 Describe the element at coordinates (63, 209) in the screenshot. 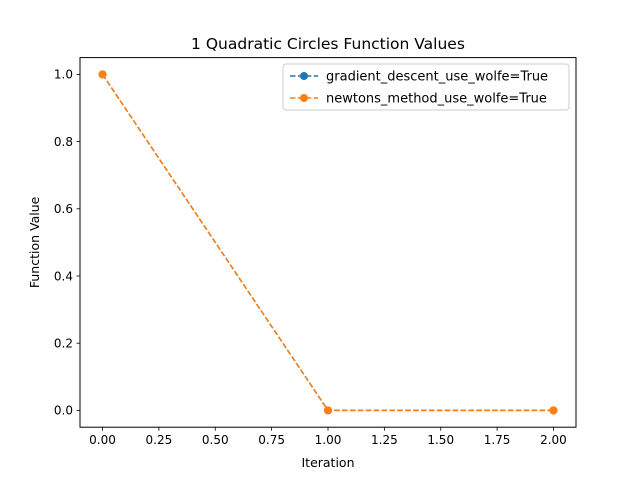

I see `y-tick-label: 0.6` at that location.